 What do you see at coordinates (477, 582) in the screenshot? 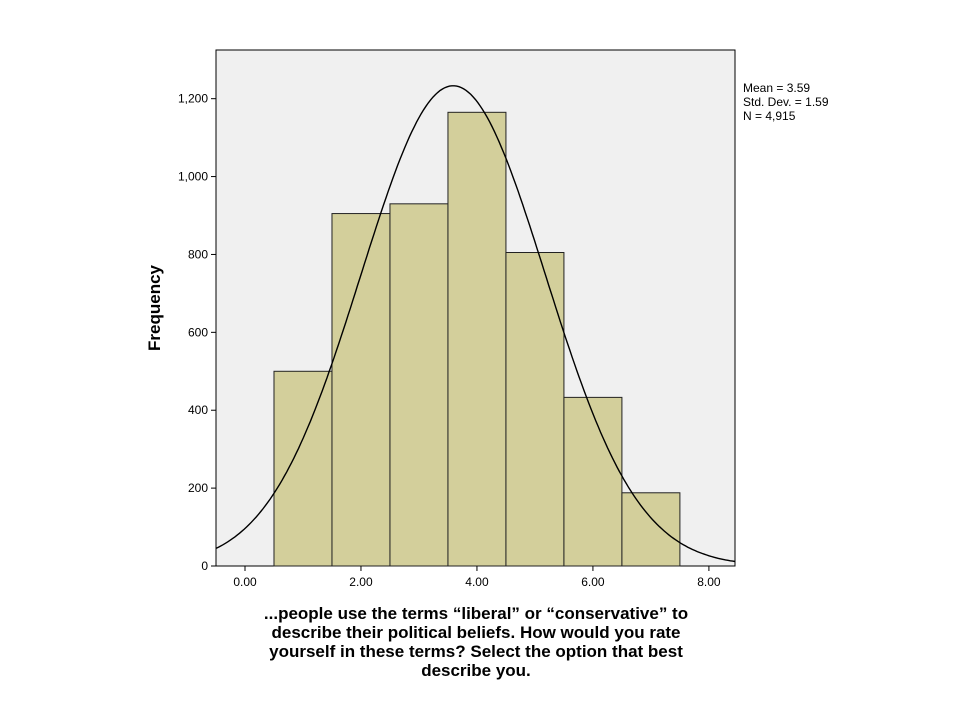
I see `x-tick-label: 4.00` at bounding box center [477, 582].